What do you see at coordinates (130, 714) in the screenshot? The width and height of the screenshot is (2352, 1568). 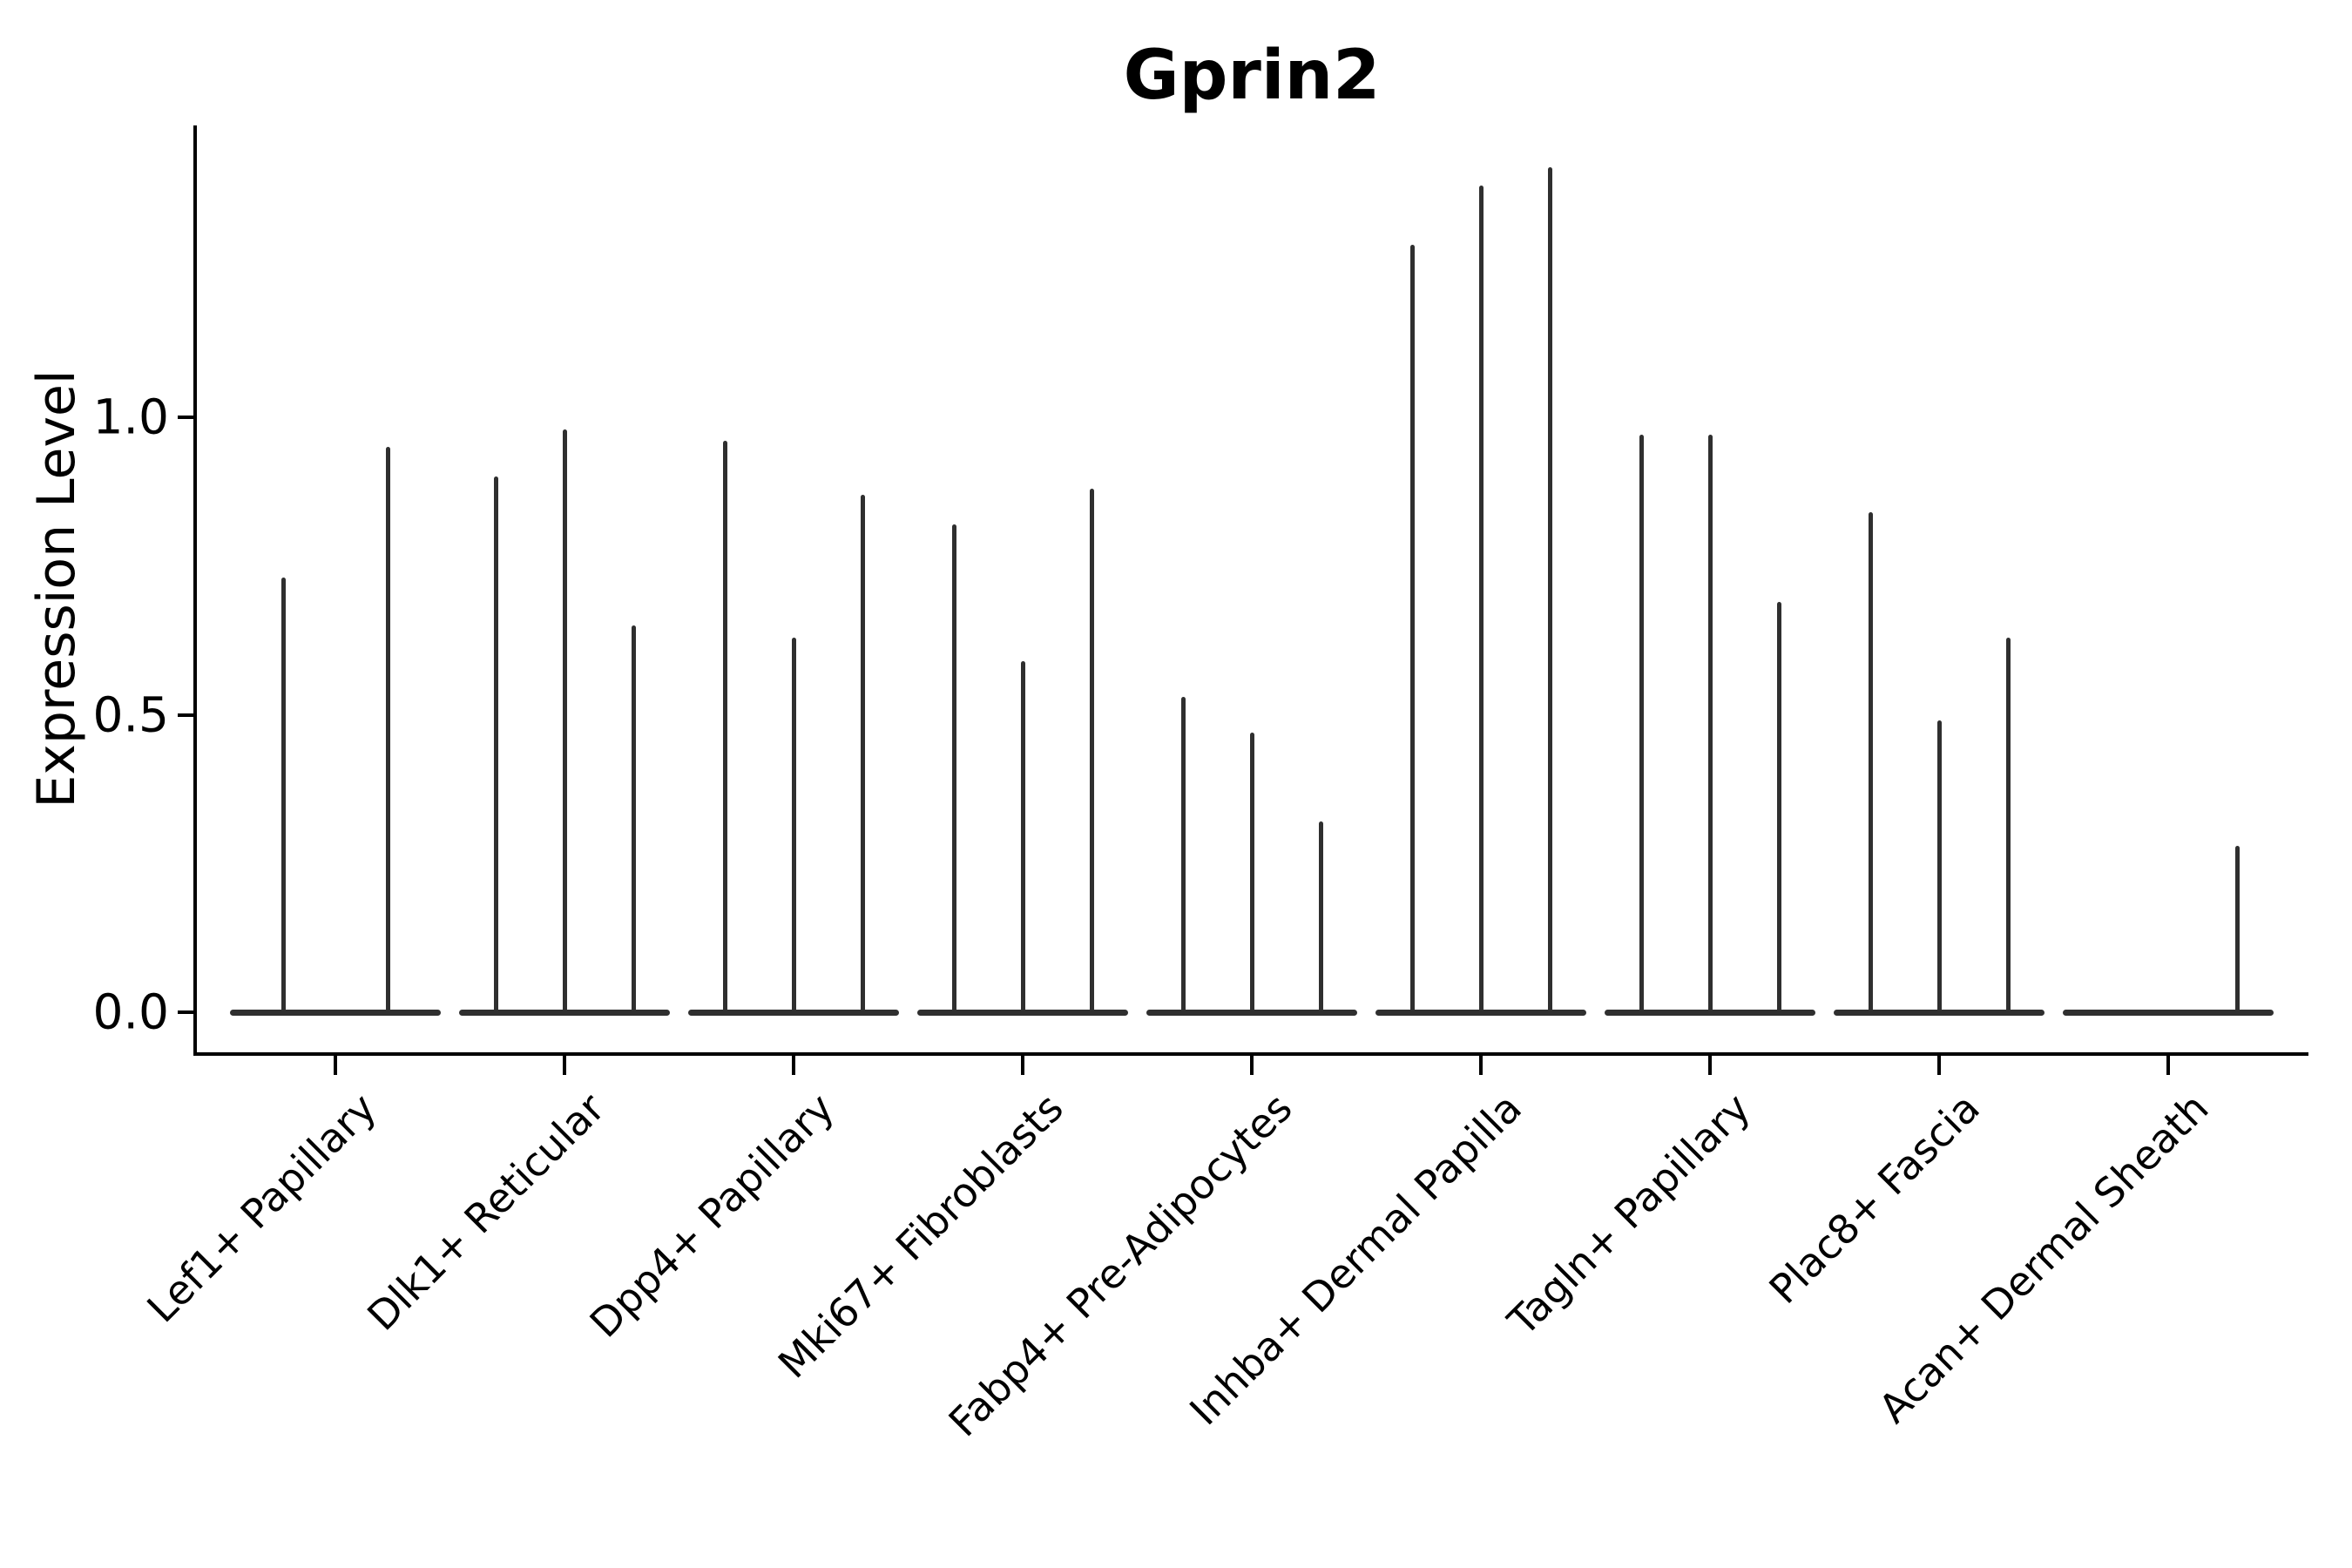 I see `y-tick-label: 0.5` at bounding box center [130, 714].